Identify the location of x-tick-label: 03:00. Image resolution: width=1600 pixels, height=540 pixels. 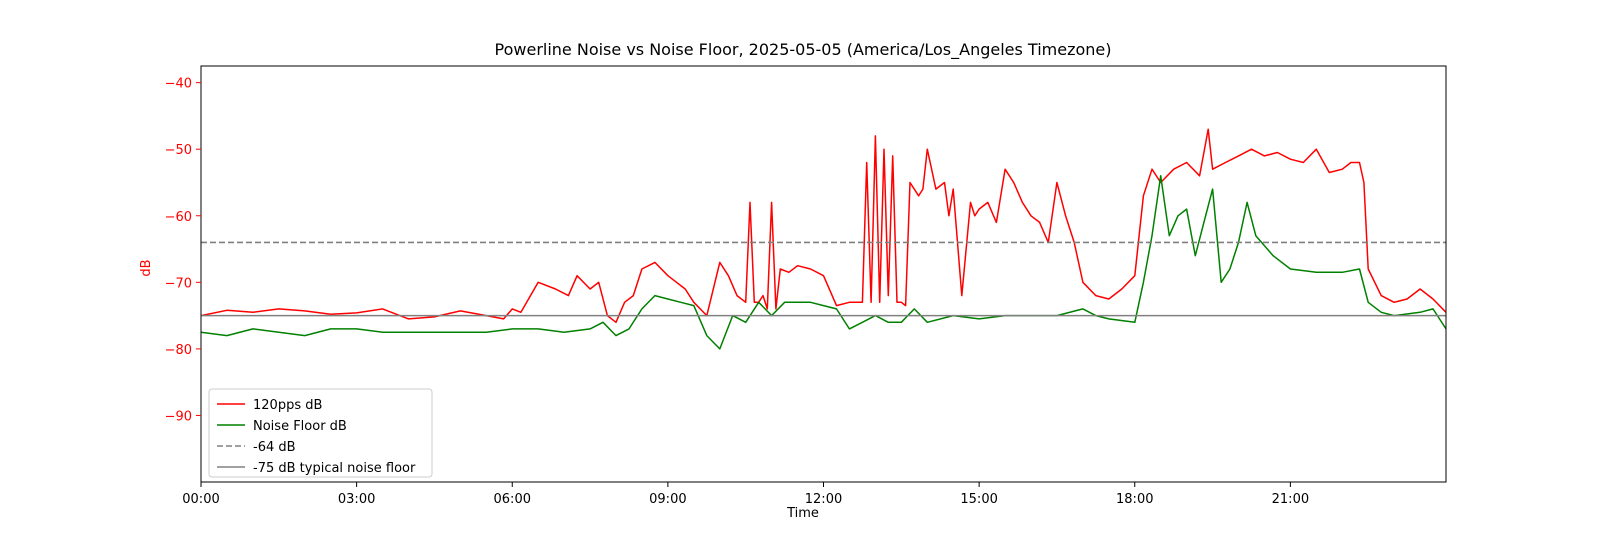
(356, 499).